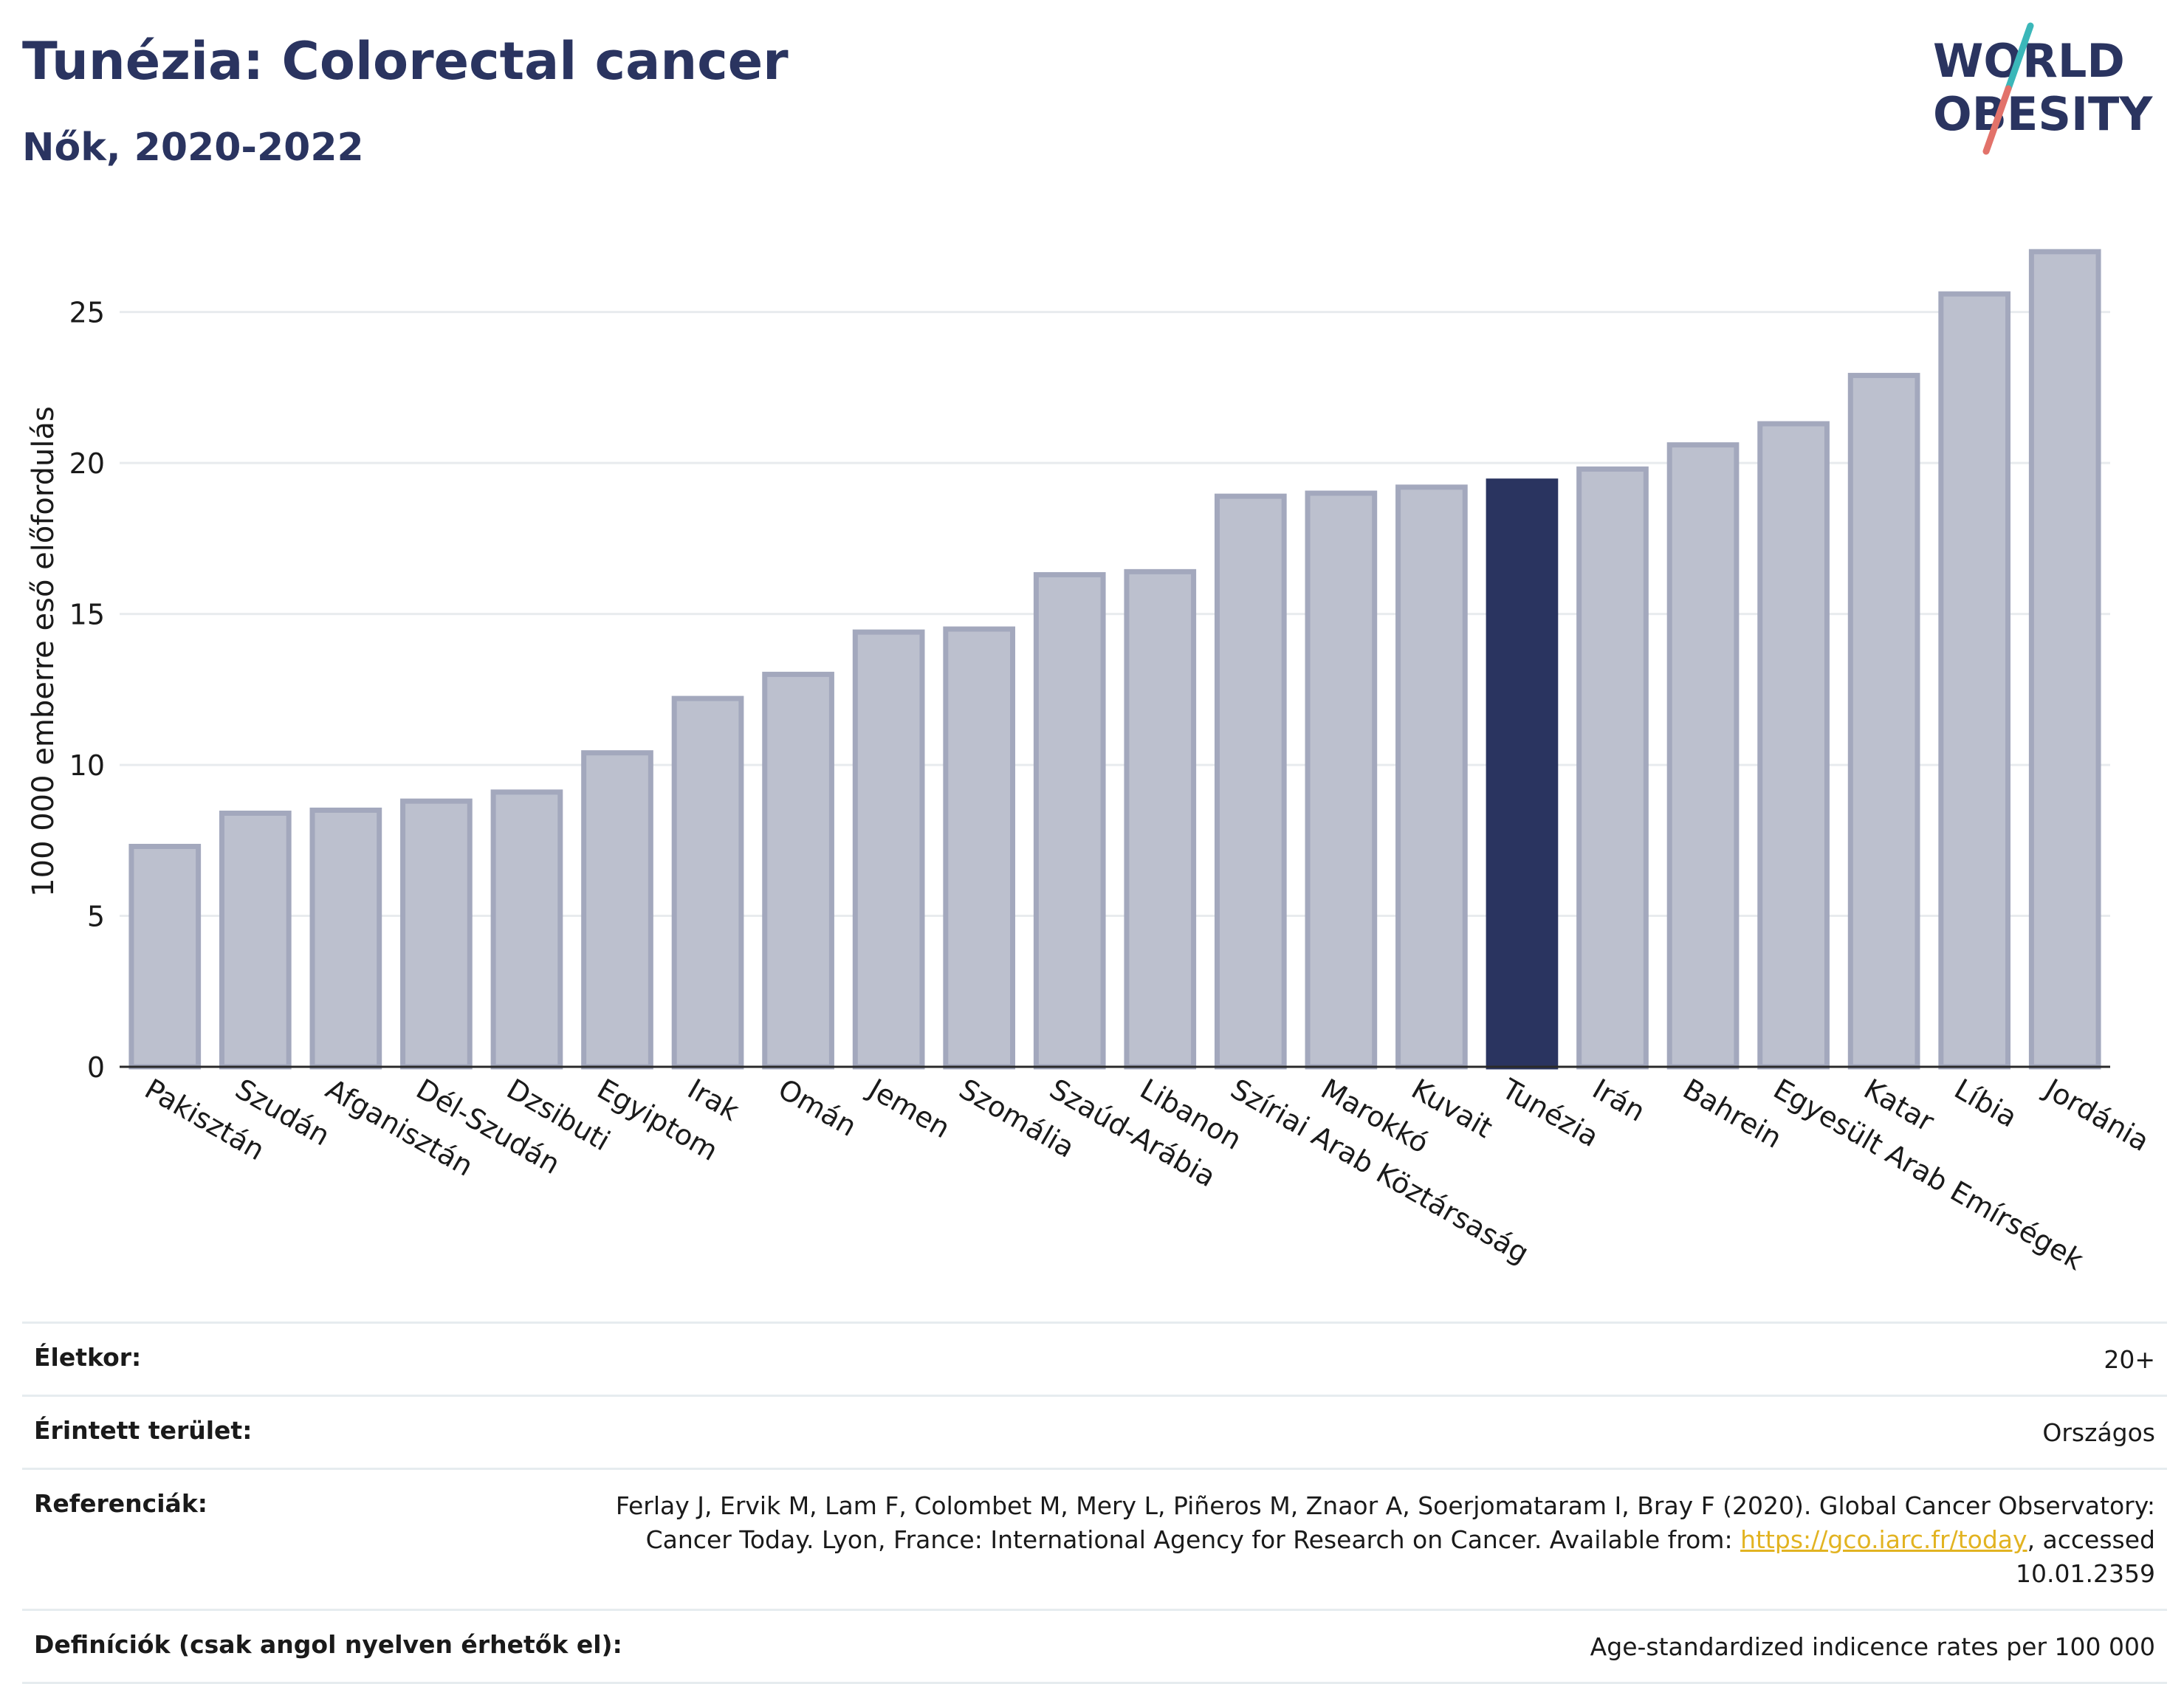 The width and height of the screenshot is (2184, 1684). What do you see at coordinates (1095, 1431) in the screenshot?
I see `info-row-area: Érintett terület: Országos` at bounding box center [1095, 1431].